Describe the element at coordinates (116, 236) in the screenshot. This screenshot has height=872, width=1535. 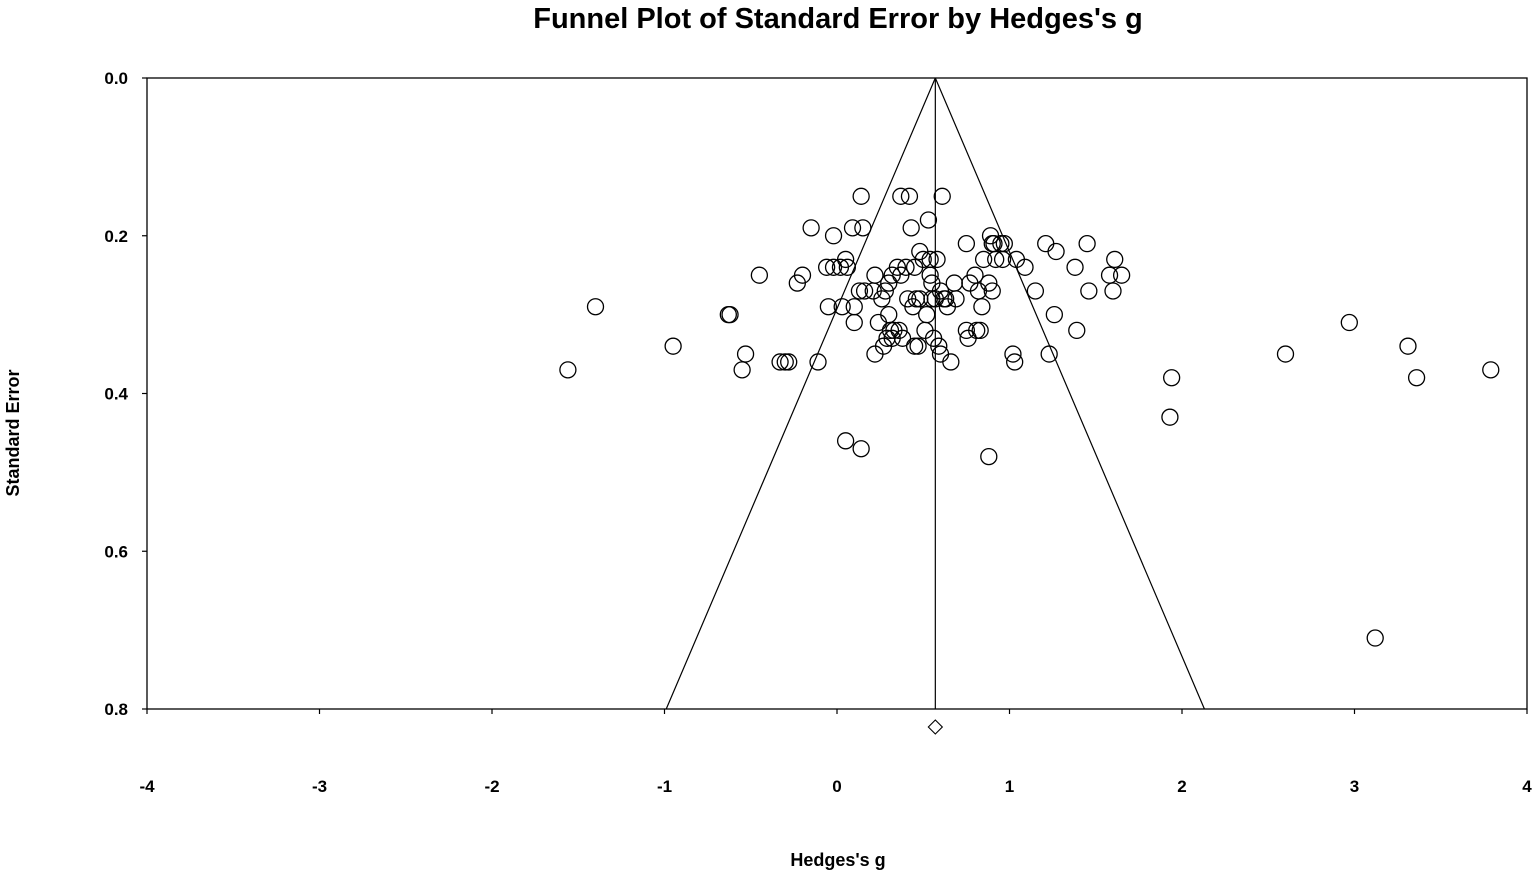
I see `y-tick-label: 0.2` at that location.